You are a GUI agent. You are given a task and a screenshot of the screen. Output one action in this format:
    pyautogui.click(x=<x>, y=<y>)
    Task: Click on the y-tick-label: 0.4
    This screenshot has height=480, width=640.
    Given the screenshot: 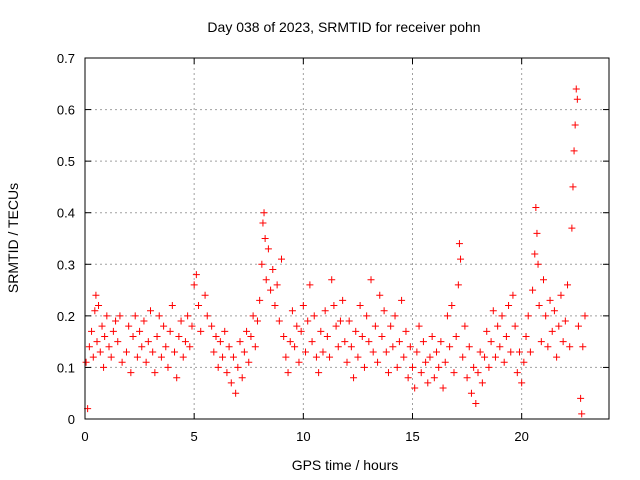 What is the action you would take?
    pyautogui.click(x=66, y=213)
    